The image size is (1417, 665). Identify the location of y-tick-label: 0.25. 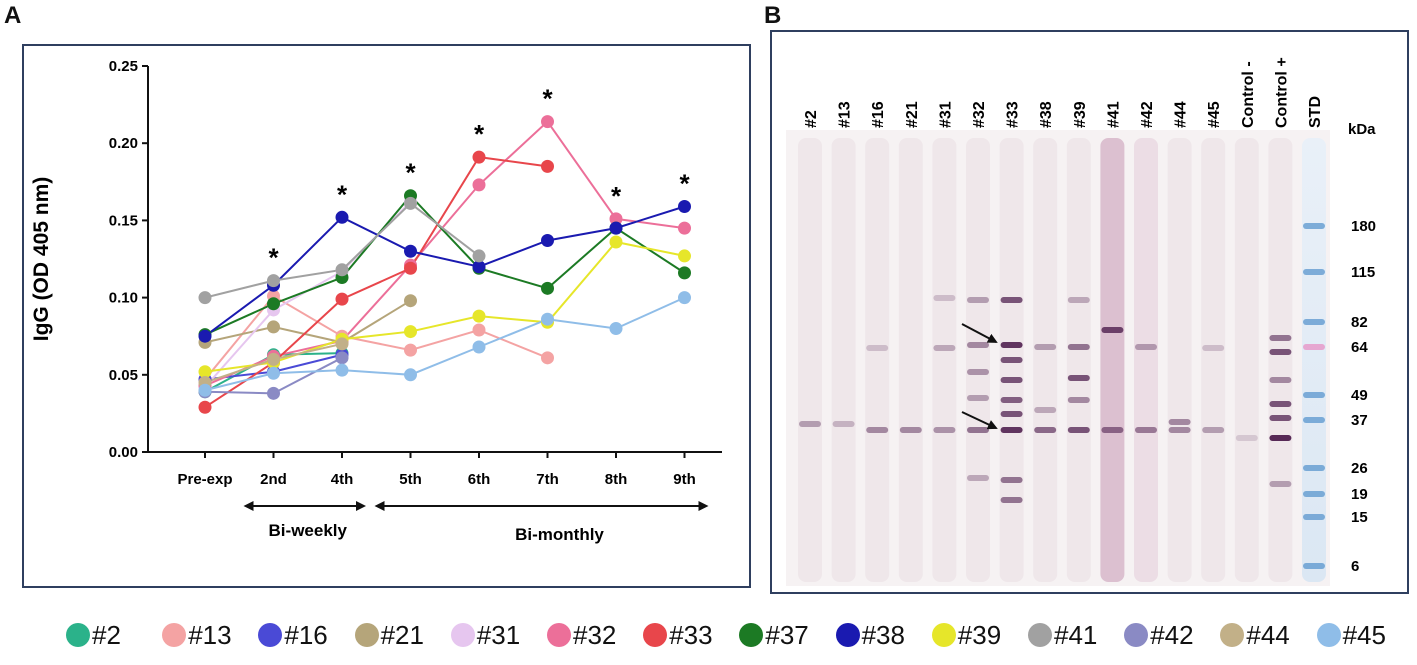
(123, 66).